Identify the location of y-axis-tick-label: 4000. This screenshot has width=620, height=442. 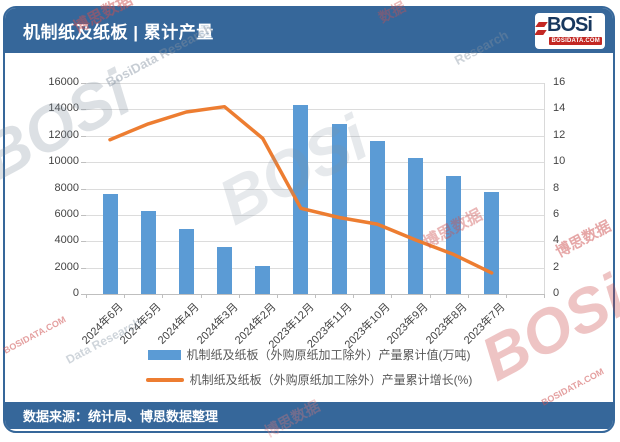
(66, 240).